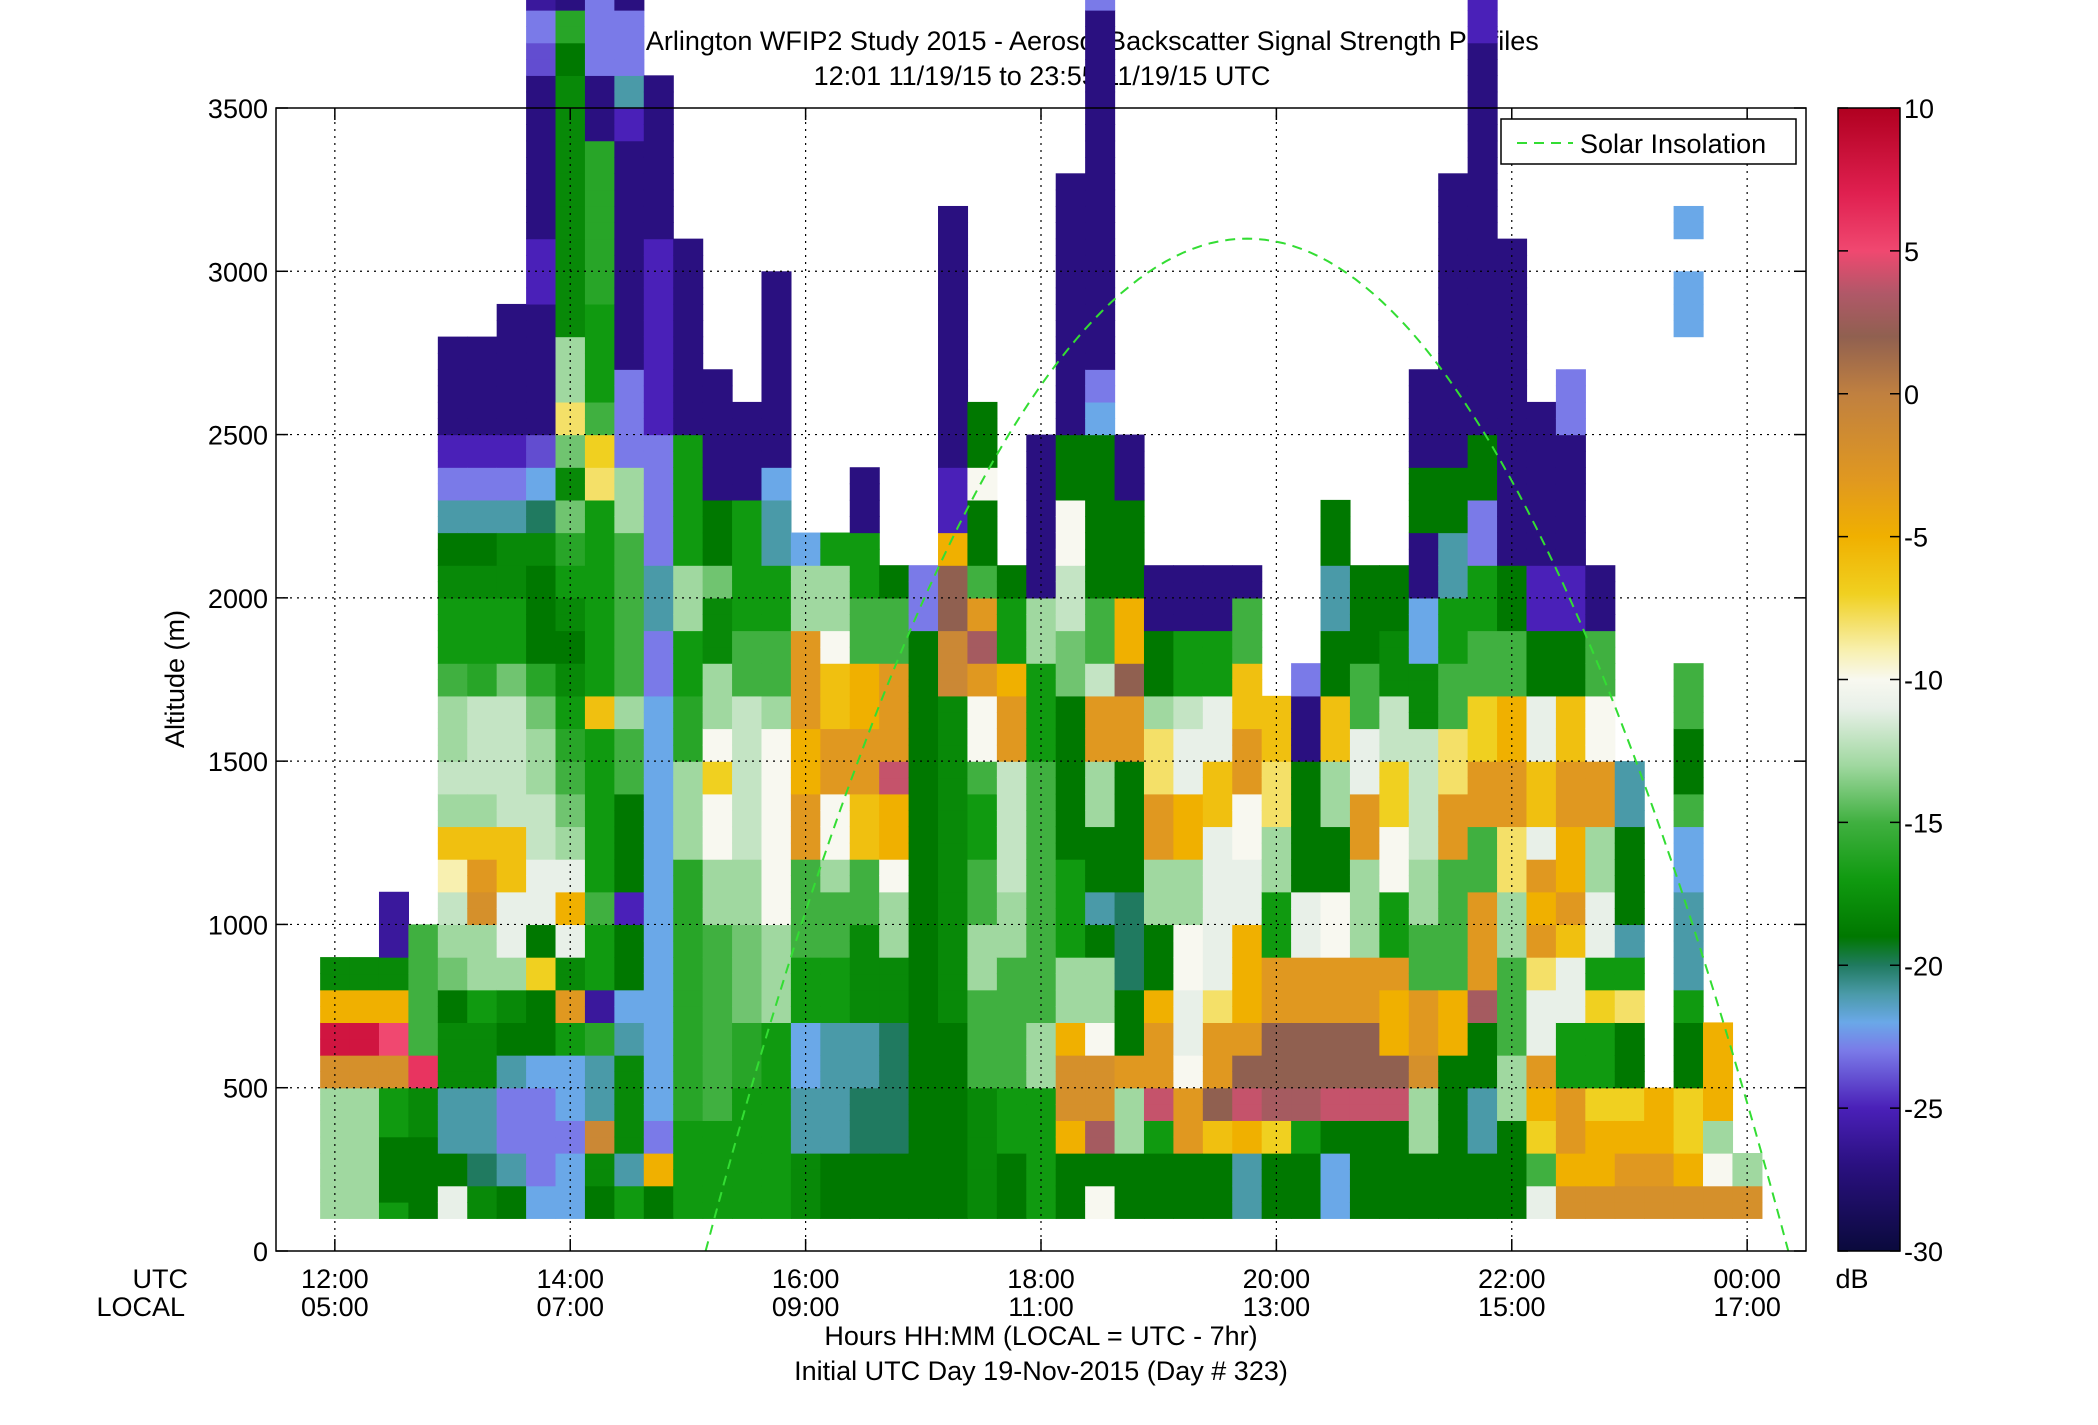 This screenshot has width=2098, height=1425. I want to click on x-tick-label-local: 11:00, so click(1041, 1307).